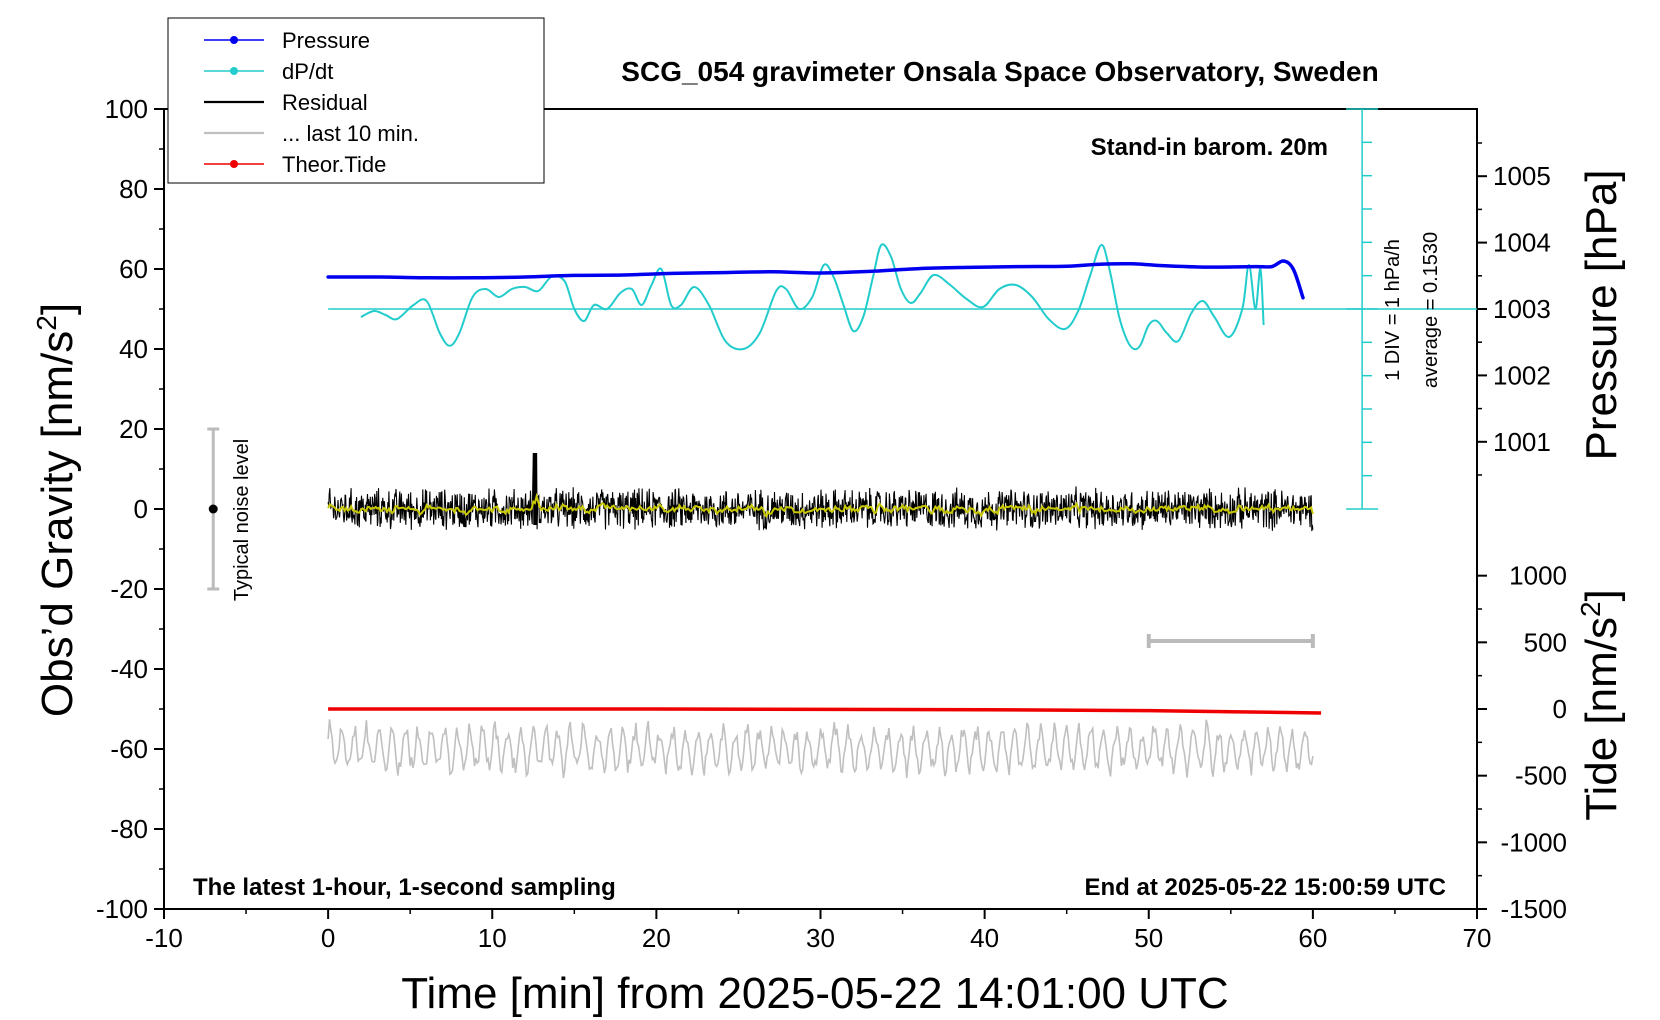  Describe the element at coordinates (133, 269) in the screenshot. I see `y-tick-label: 60` at that location.